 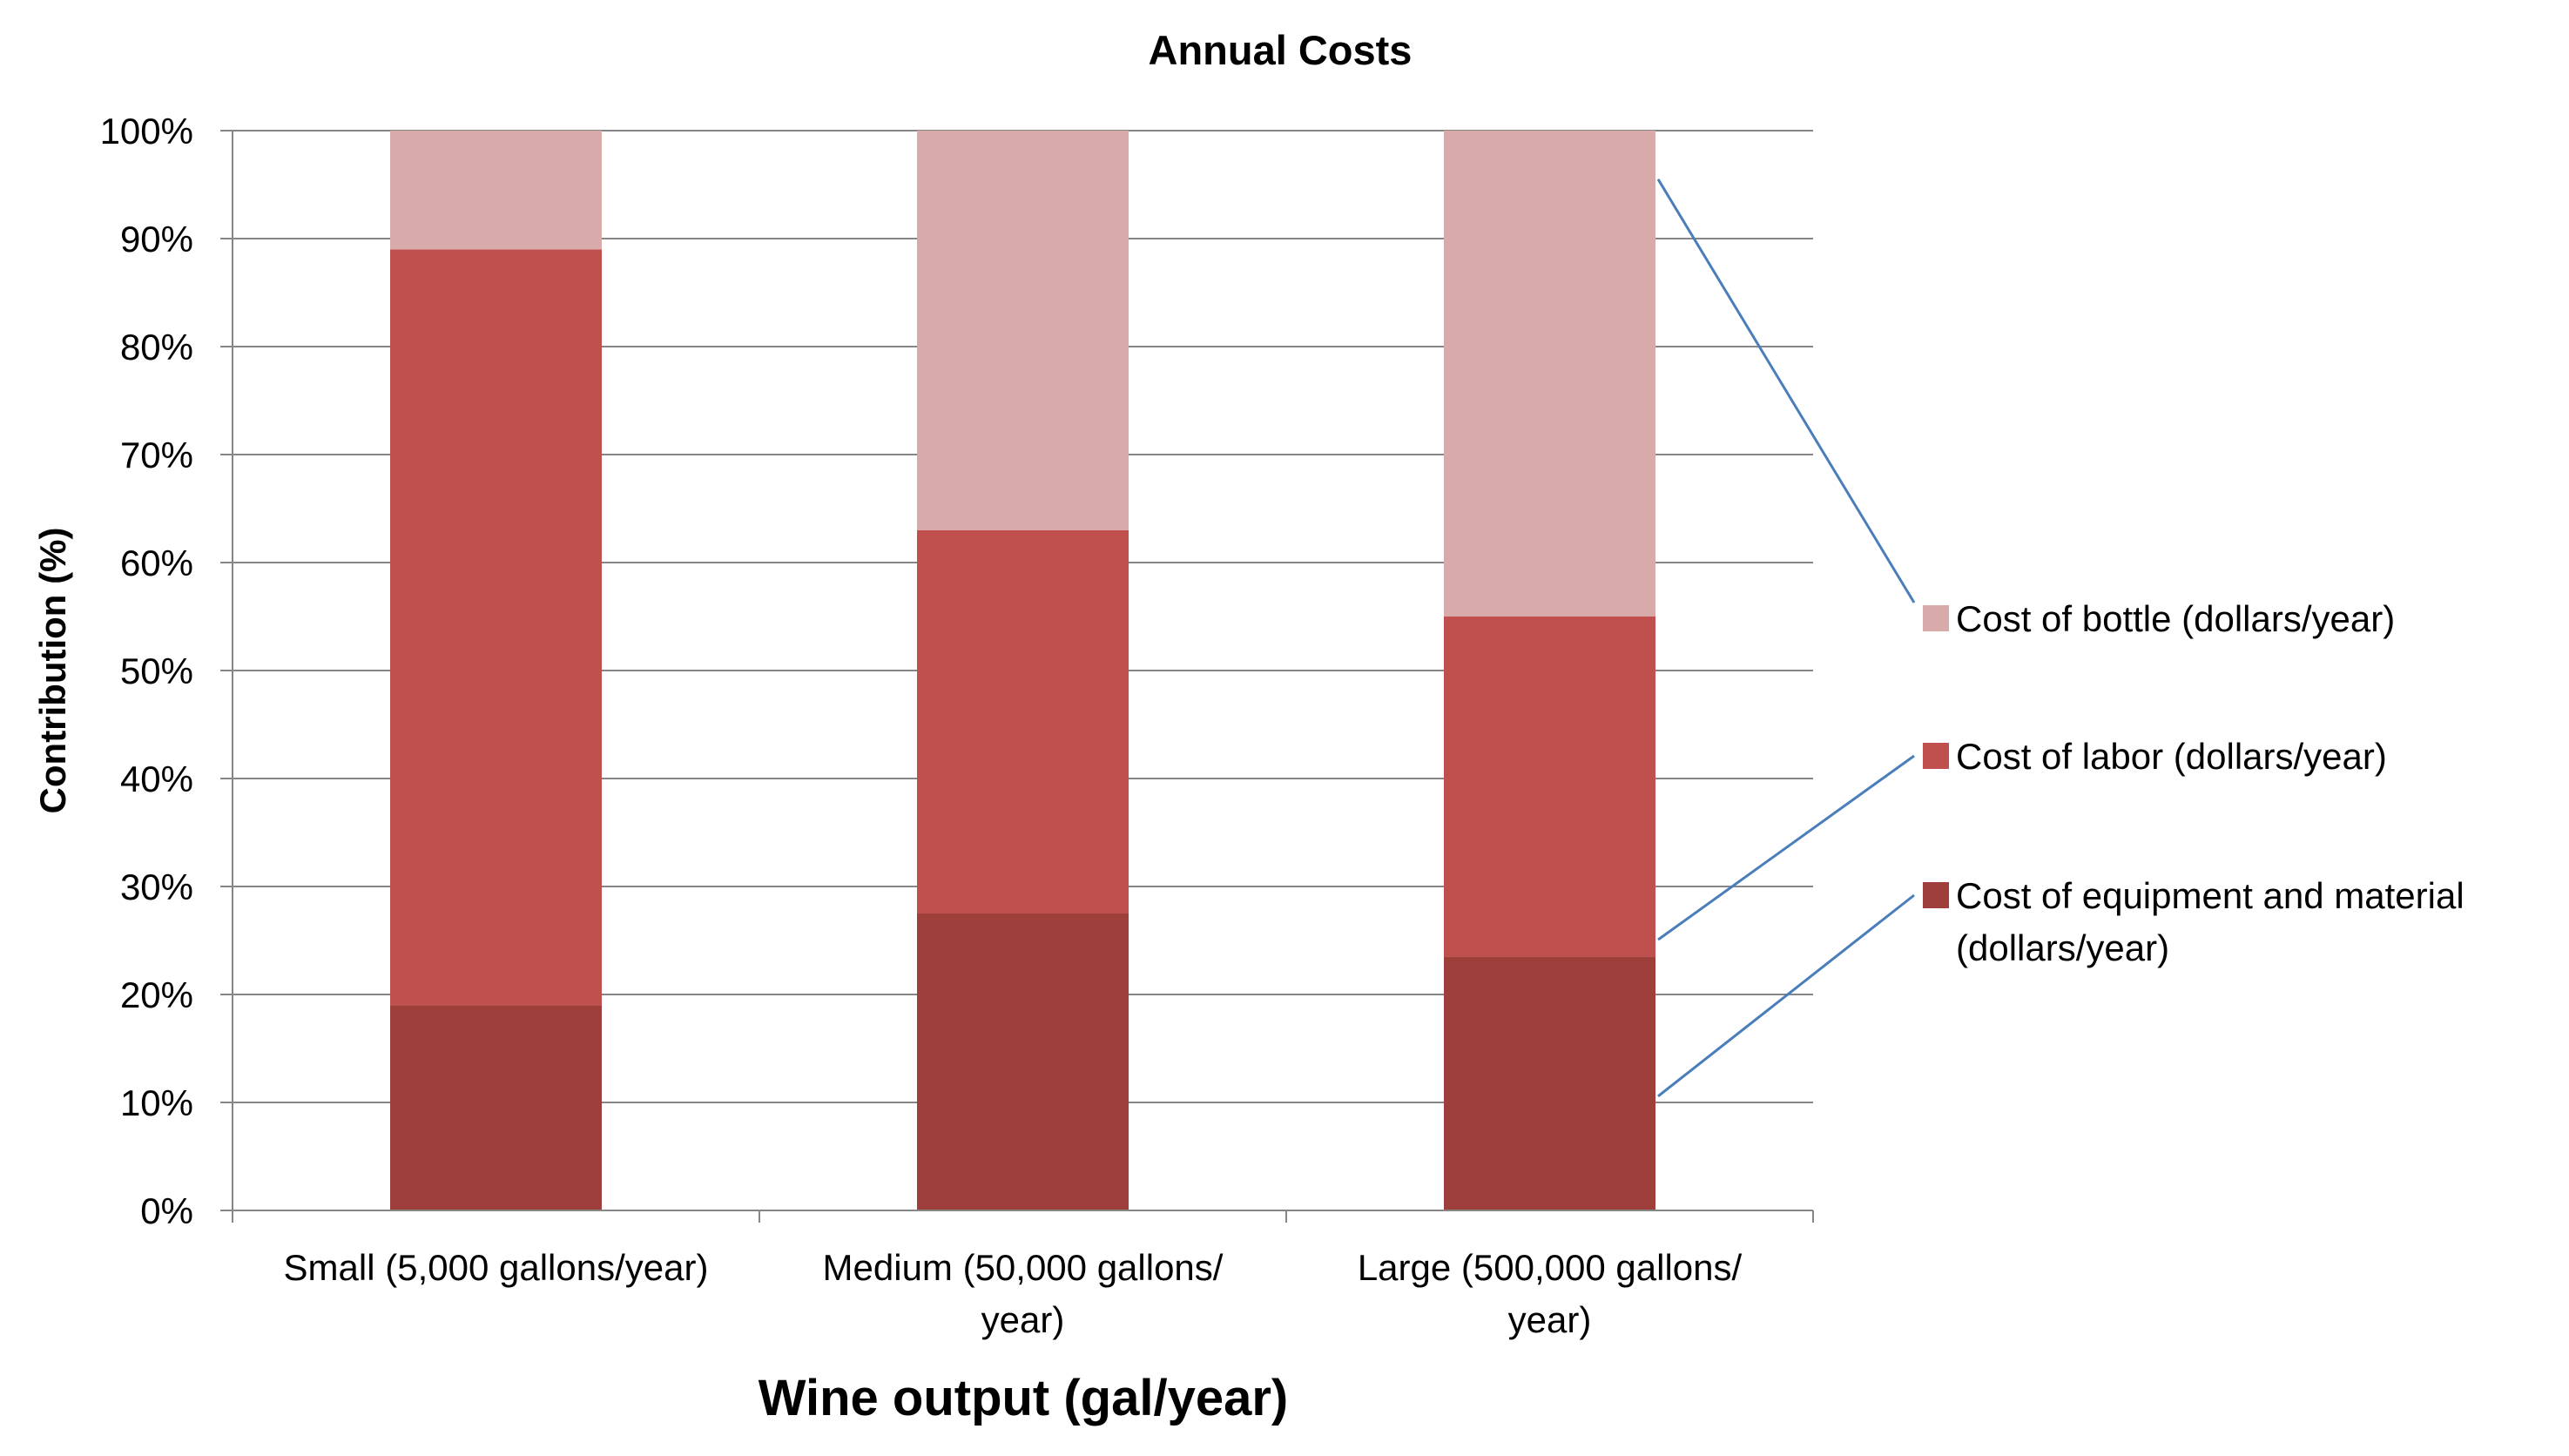 I want to click on legend-label: Cost of labor (dollars/year), so click(x=2171, y=756).